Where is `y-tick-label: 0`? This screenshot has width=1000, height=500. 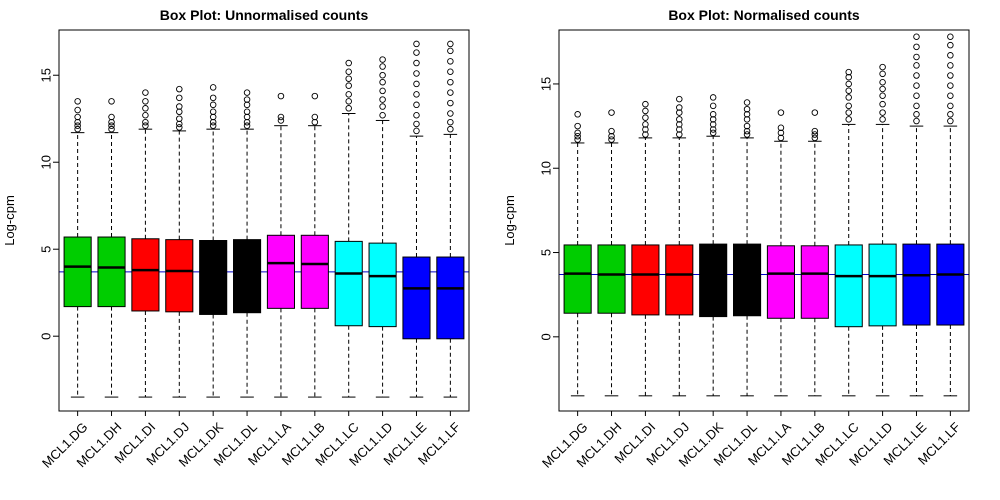 y-tick-label: 0 is located at coordinates (45, 336).